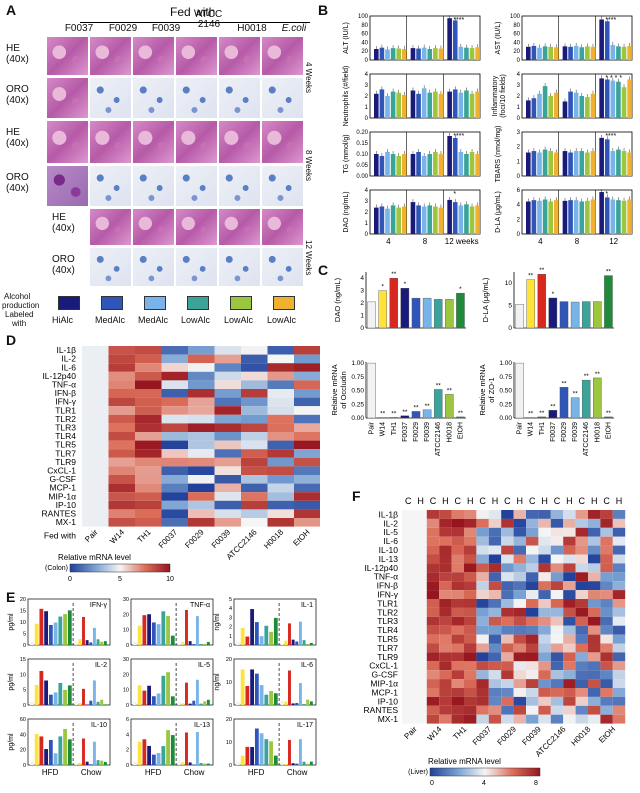 The width and height of the screenshot is (640, 793). What do you see at coordinates (94, 557) in the screenshot?
I see `d-legend-title: Relative mRNA level` at bounding box center [94, 557].